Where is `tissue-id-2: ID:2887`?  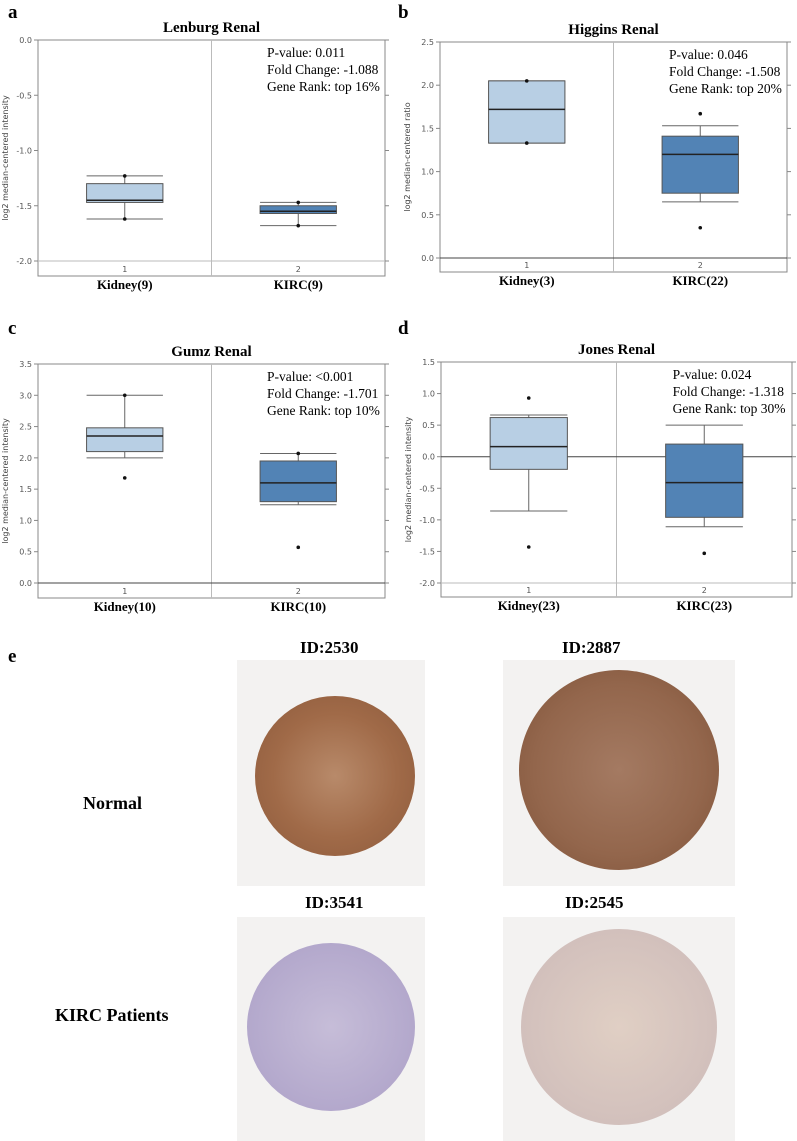 tissue-id-2: ID:2887 is located at coordinates (591, 647).